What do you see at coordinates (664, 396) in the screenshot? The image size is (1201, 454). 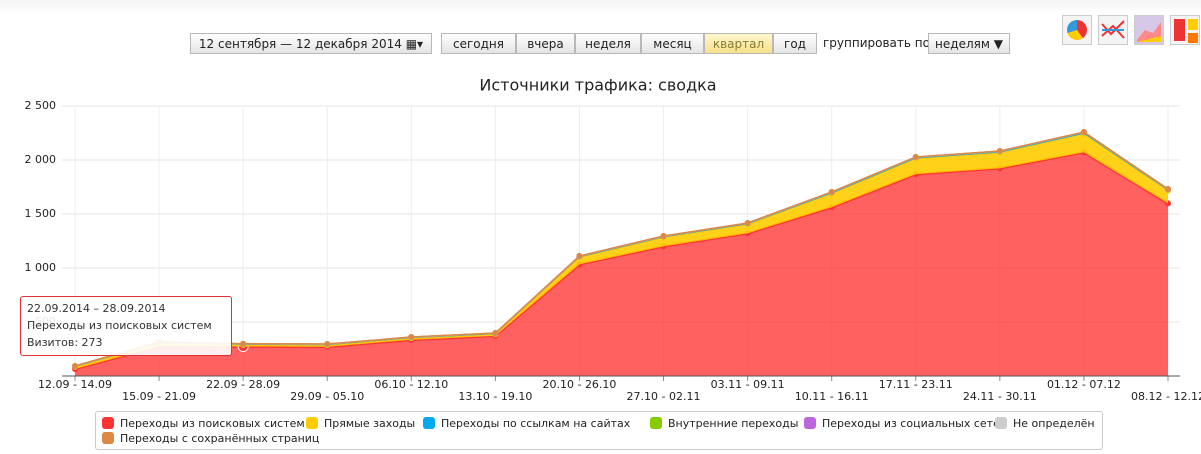 I see `x-tick-label: 27.10 - 02.11` at bounding box center [664, 396].